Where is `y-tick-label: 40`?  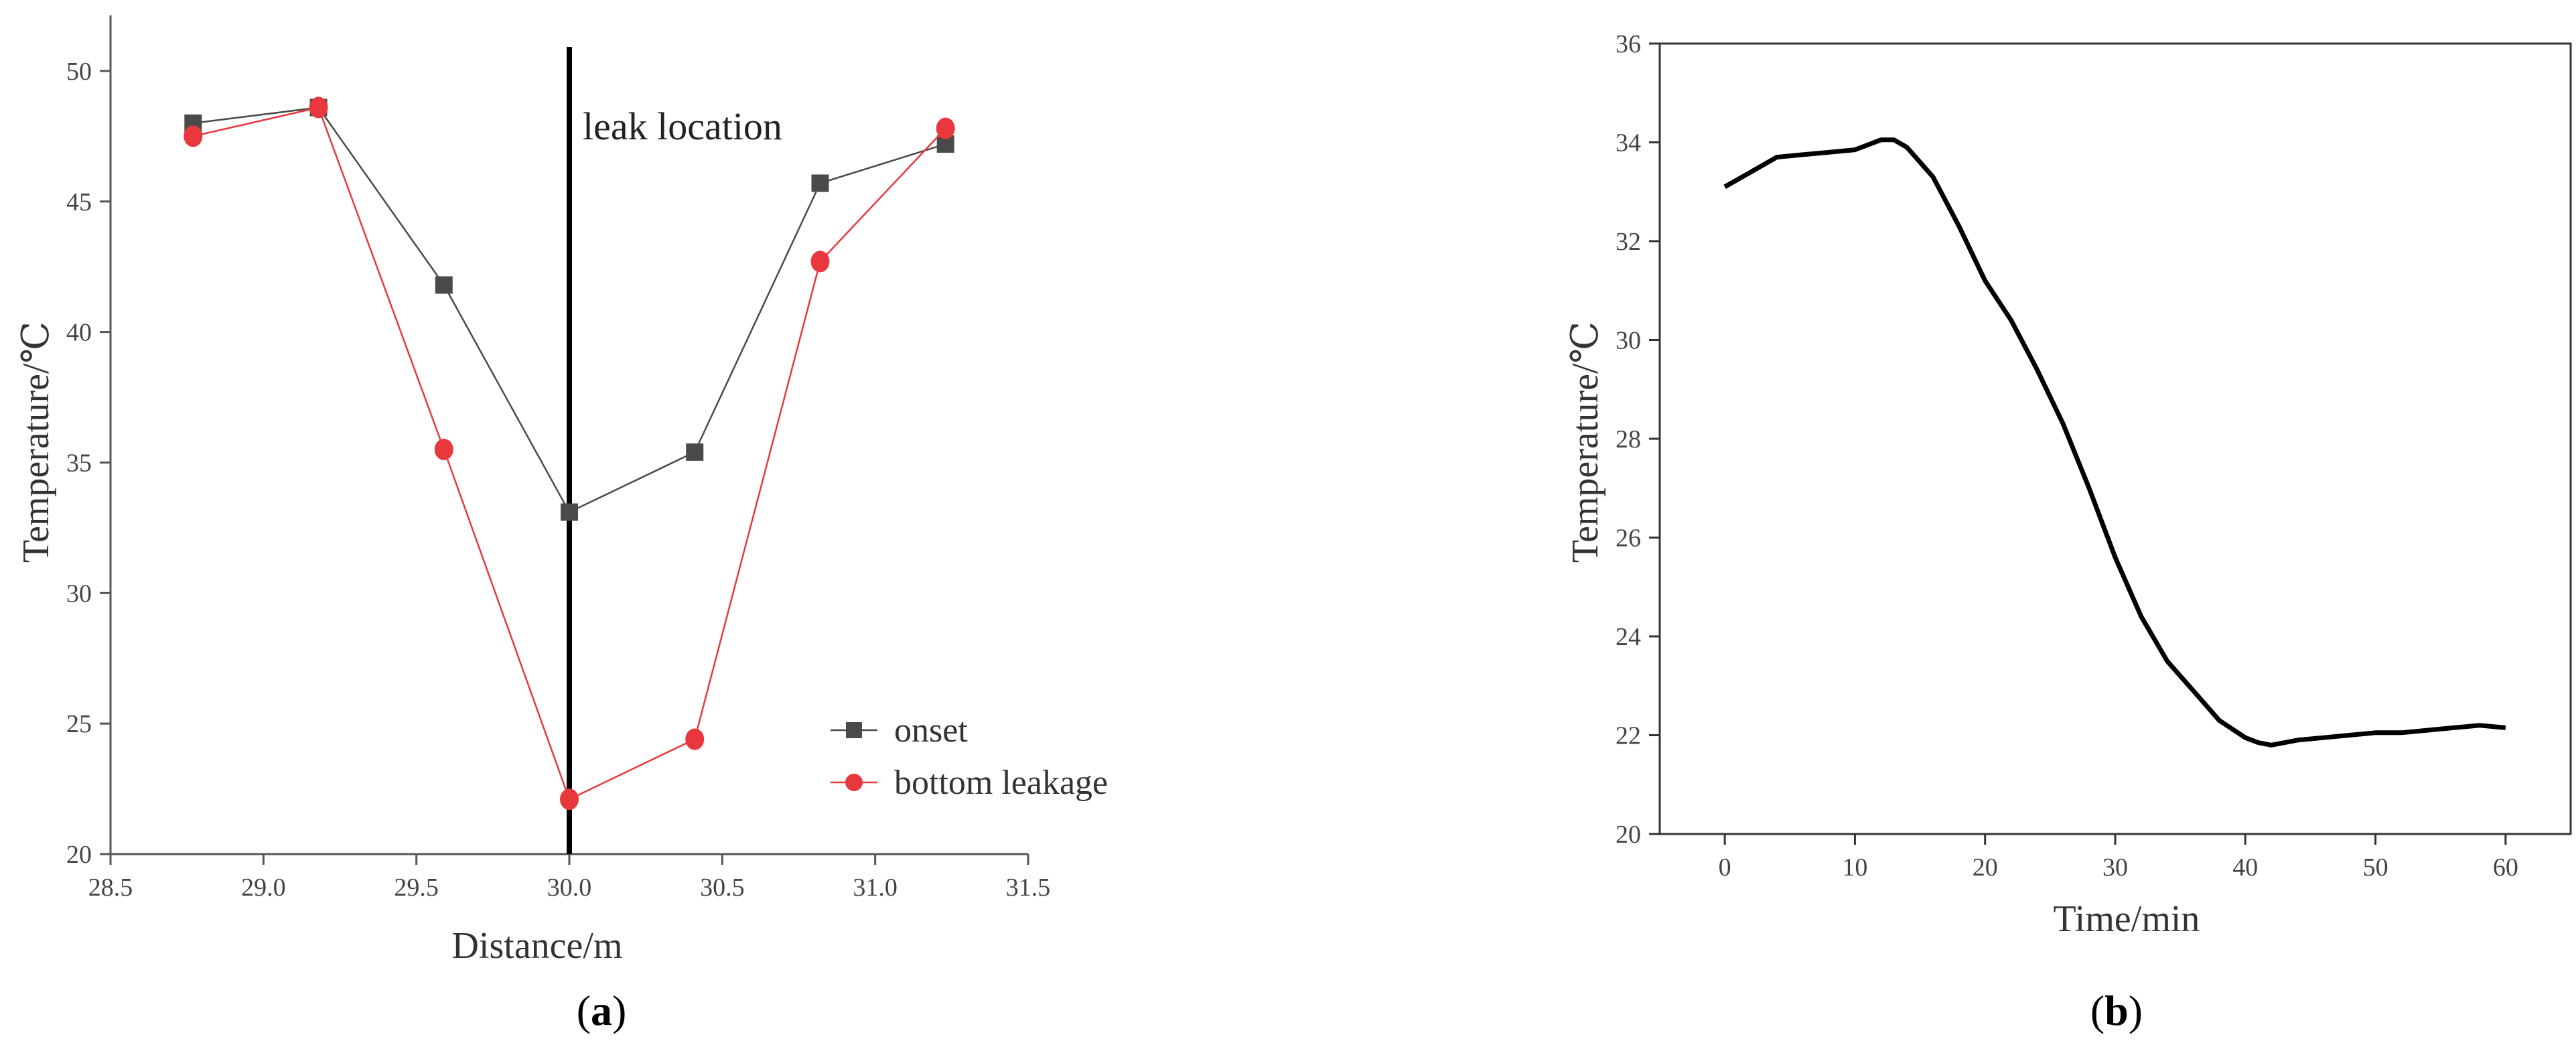 y-tick-label: 40 is located at coordinates (79, 333).